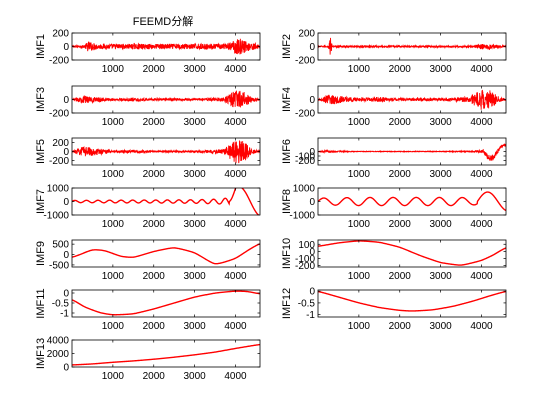 The image size is (560, 420). What do you see at coordinates (287, 303) in the screenshot?
I see `y-axis-label: IMF12` at bounding box center [287, 303].